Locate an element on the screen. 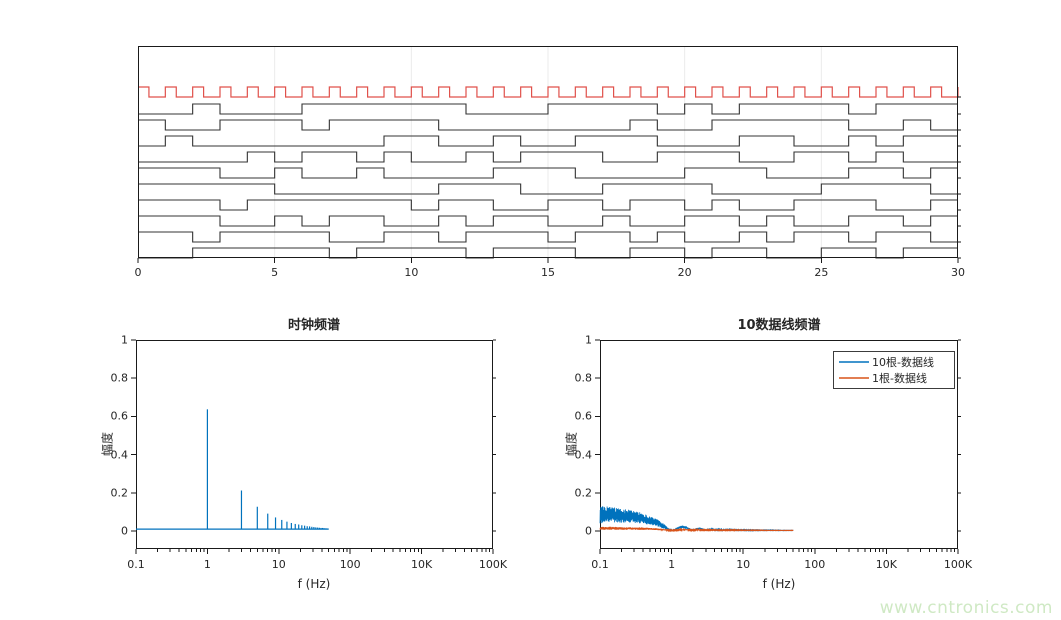 This screenshot has width=1061, height=620. watermark: www.cntronics.com is located at coordinates (966, 608).